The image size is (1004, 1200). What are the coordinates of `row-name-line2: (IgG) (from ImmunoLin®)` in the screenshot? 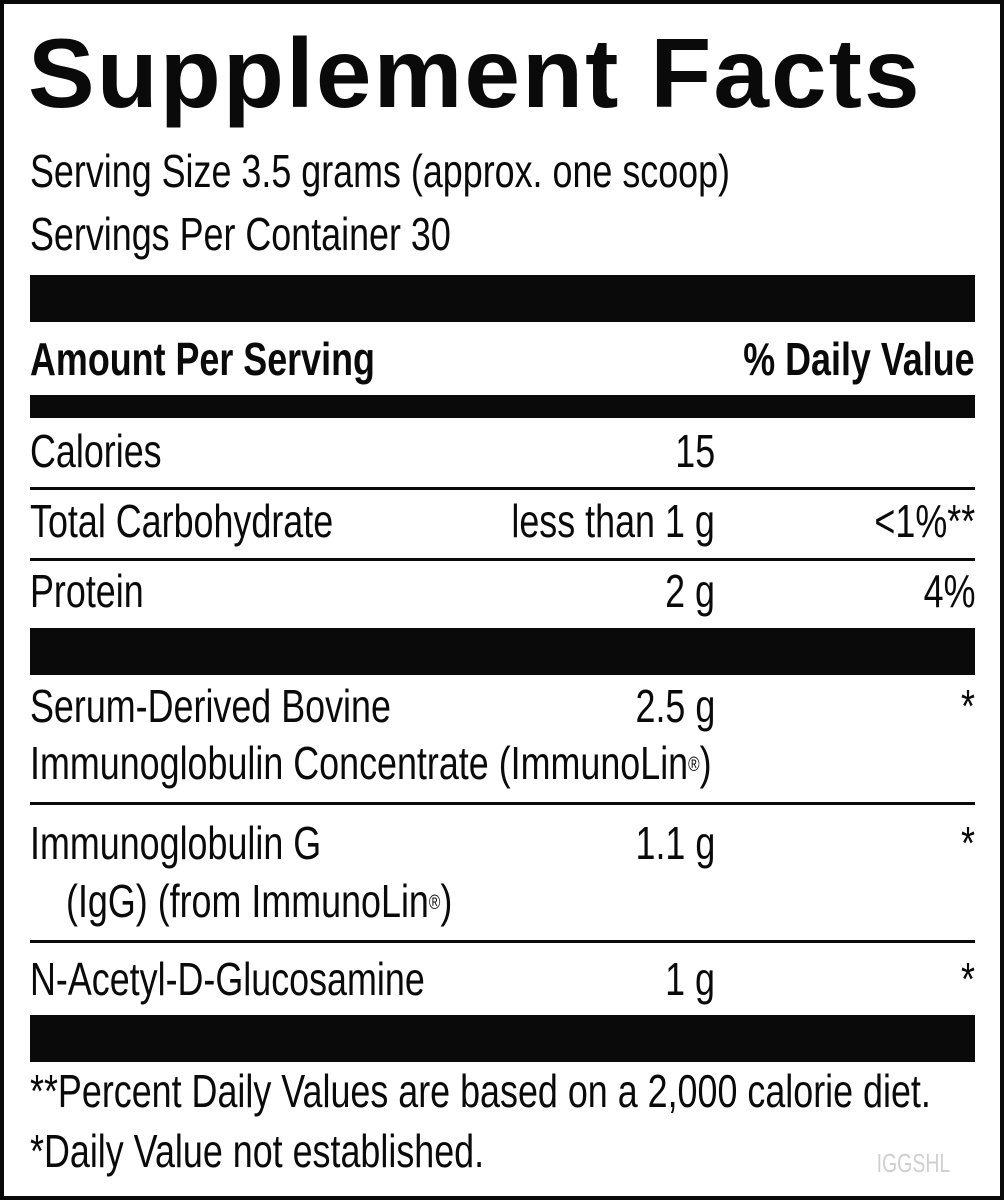 It's located at (259, 901).